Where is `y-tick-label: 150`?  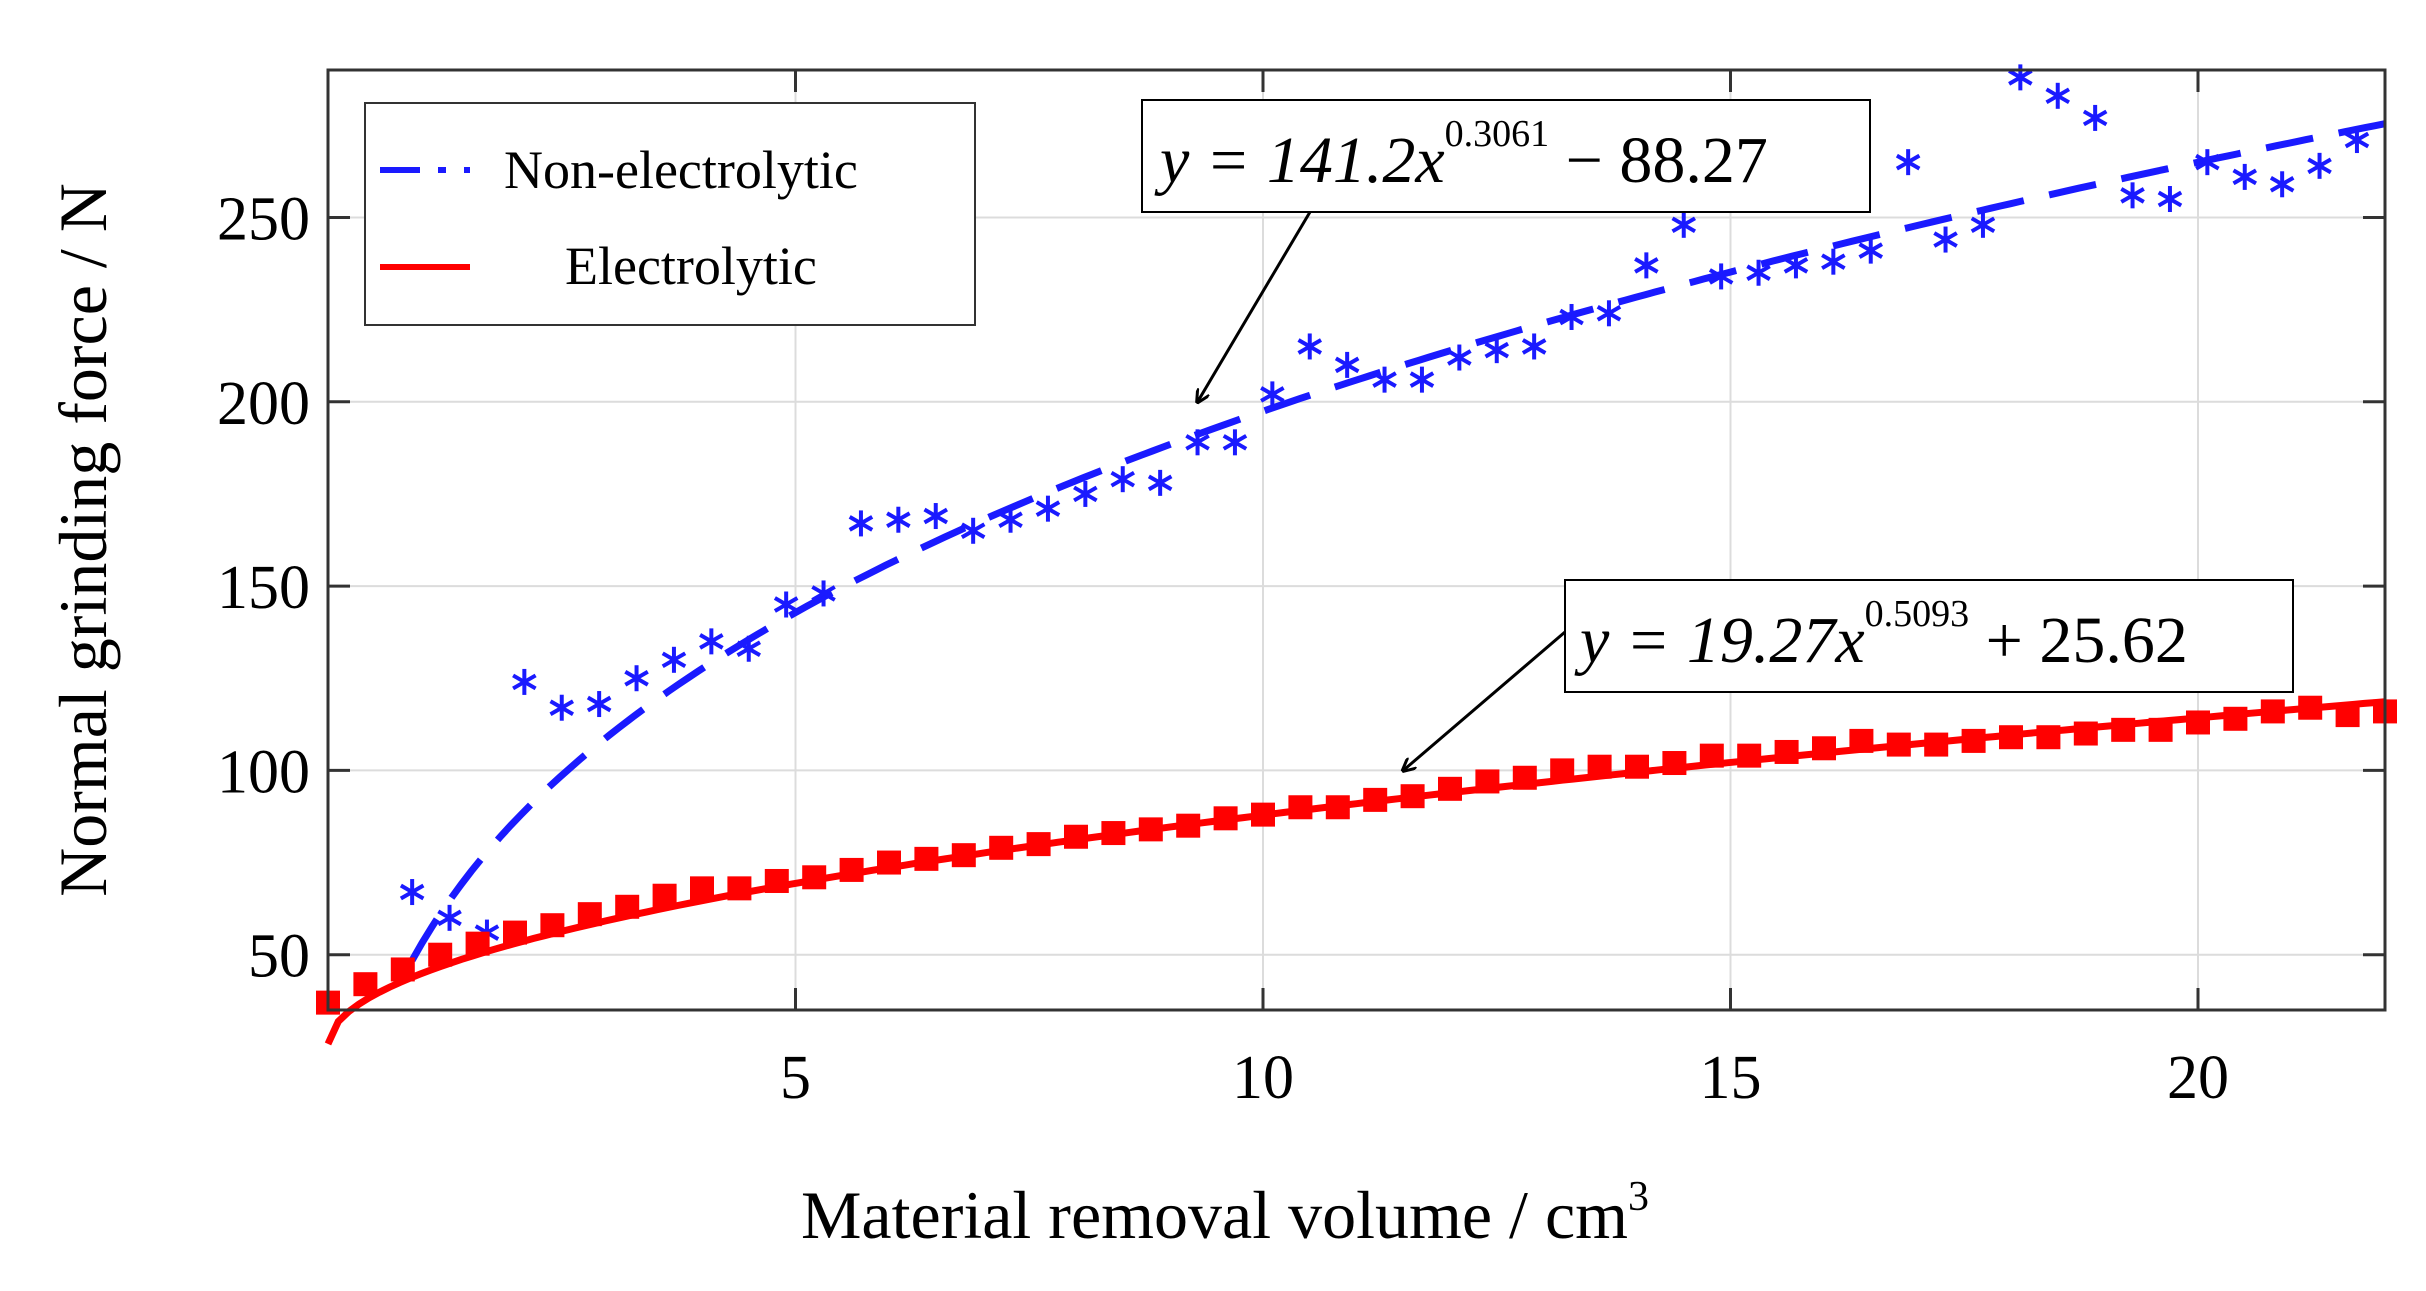
y-tick-label: 150 is located at coordinates (263, 588).